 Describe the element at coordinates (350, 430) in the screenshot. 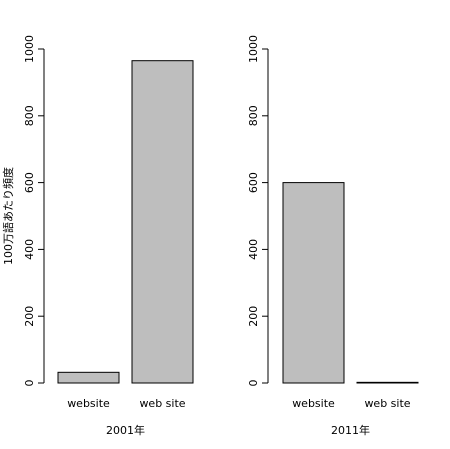

I see `x-axis-label: 2011年` at that location.